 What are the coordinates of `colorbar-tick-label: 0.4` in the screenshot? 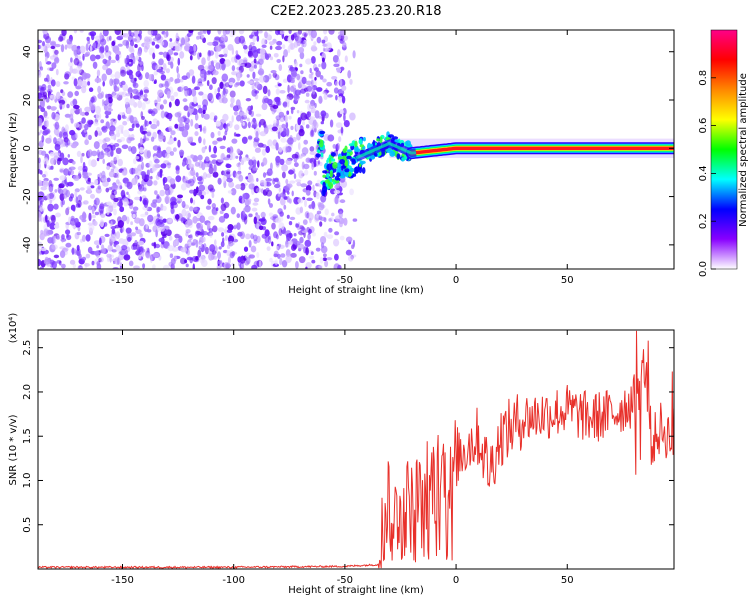 It's located at (703, 173).